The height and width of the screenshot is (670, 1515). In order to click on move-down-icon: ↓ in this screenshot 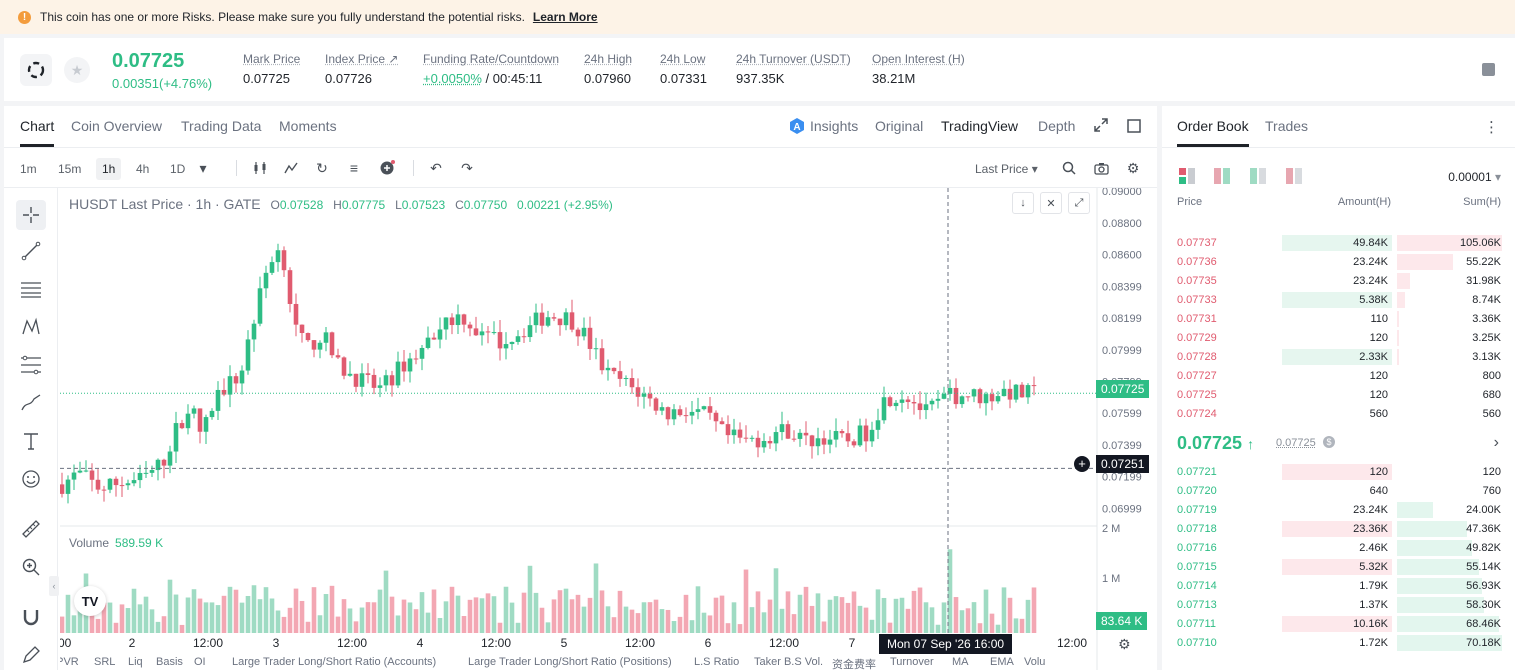, I will do `click(1023, 203)`.